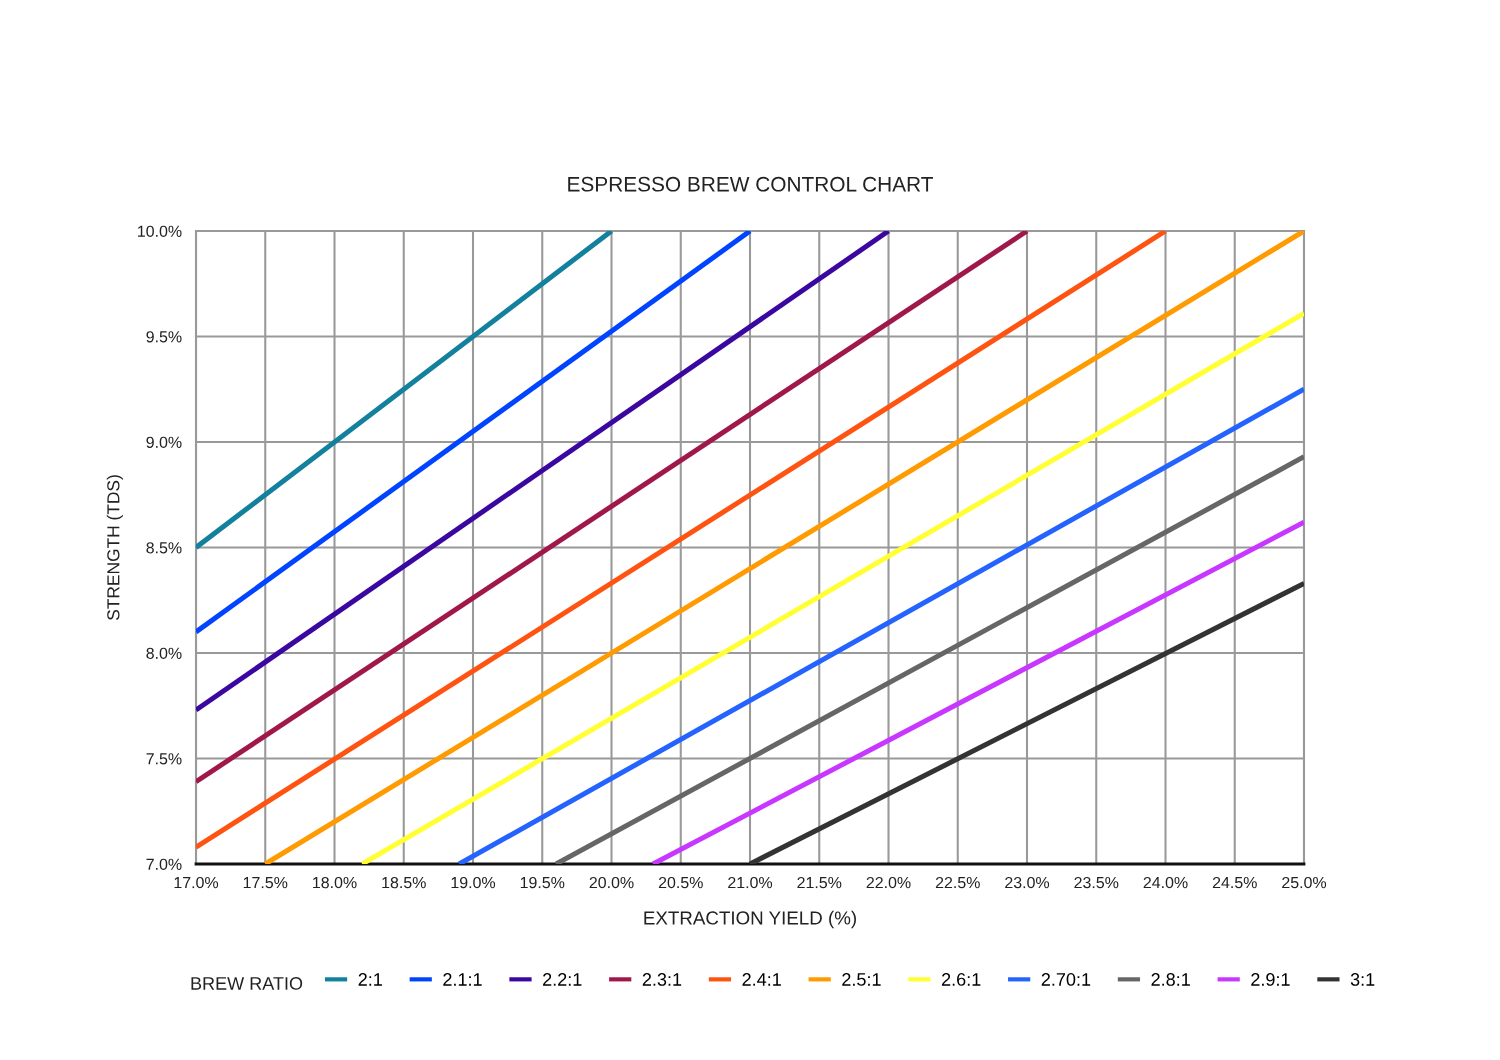 This screenshot has width=1500, height=1060. What do you see at coordinates (562, 979) in the screenshot?
I see `legend-label: 2.2:1` at bounding box center [562, 979].